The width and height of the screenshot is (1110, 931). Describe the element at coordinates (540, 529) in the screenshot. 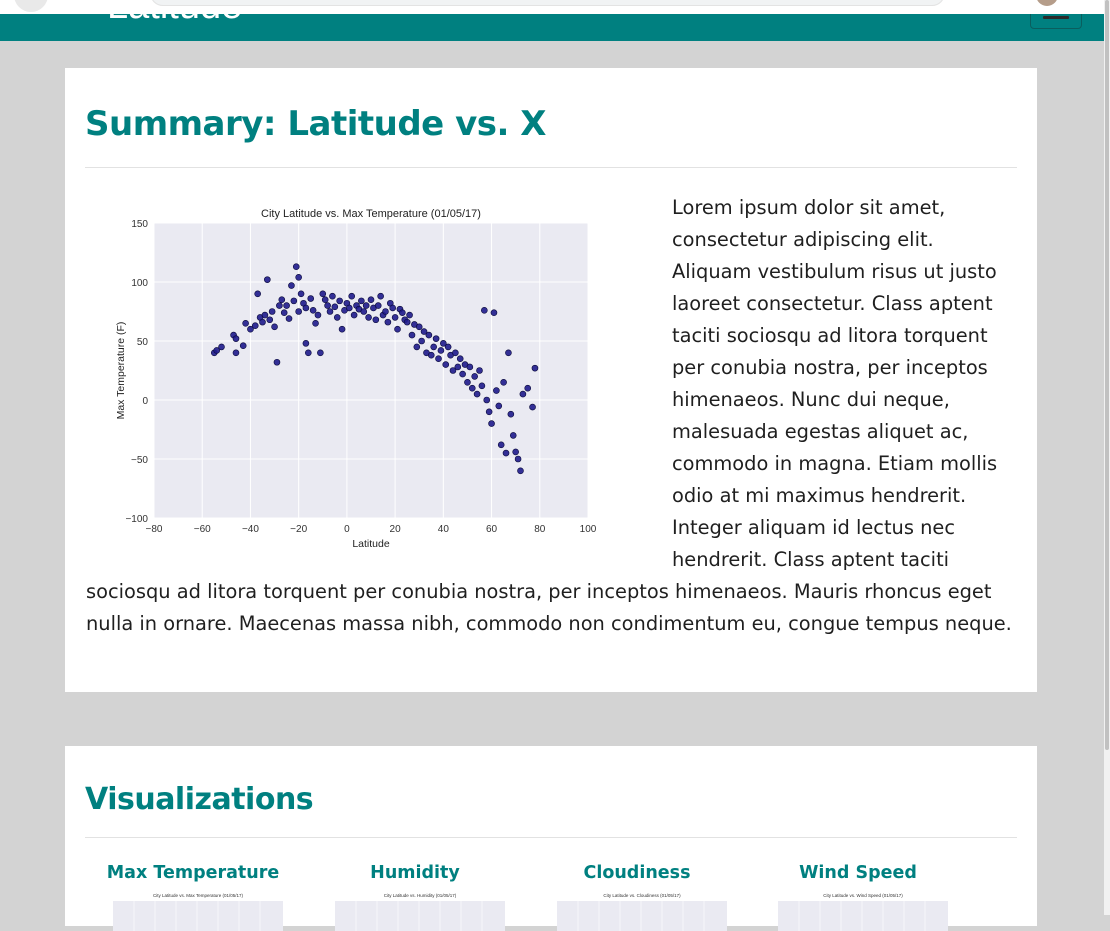

I see `x-tick-label: 80` at that location.